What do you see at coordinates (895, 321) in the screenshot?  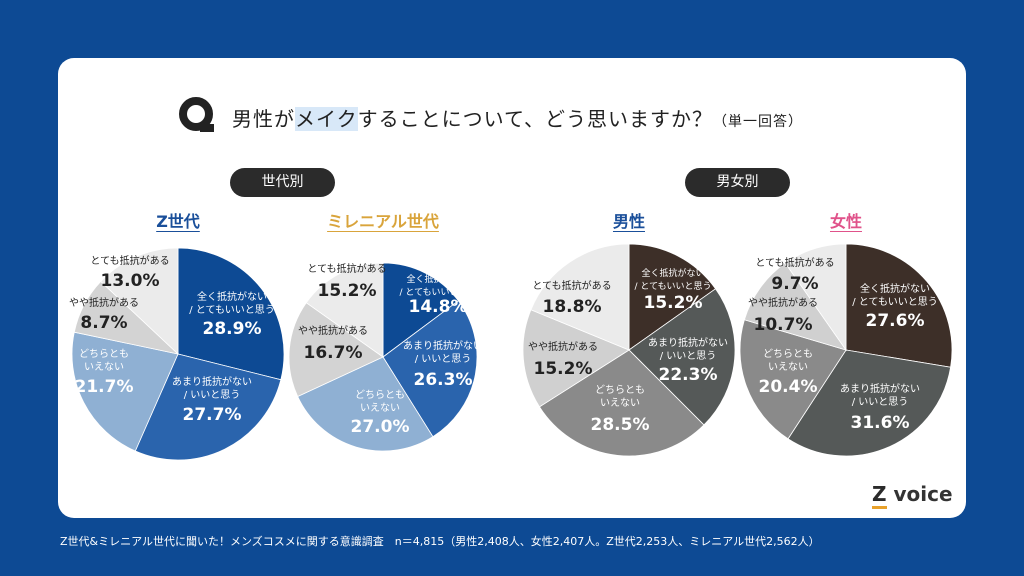 I see `slice-value-label: 27.6%` at bounding box center [895, 321].